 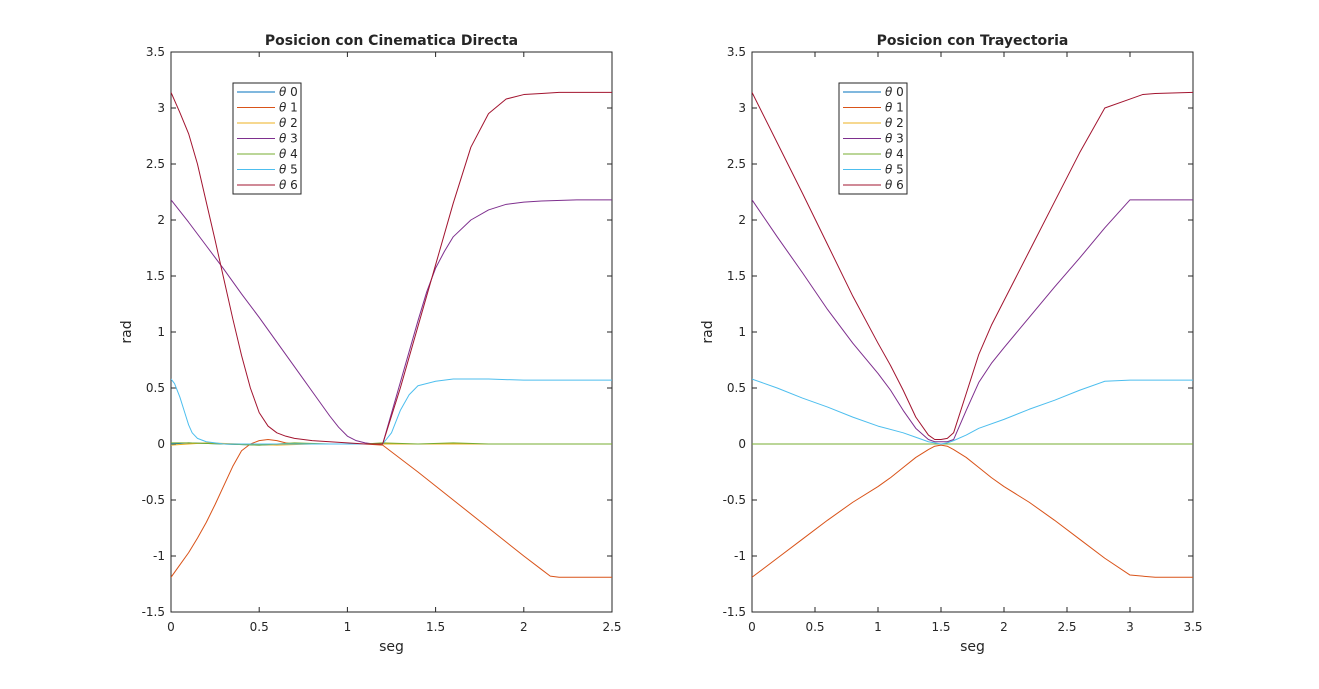 I want to click on x-tick-label: 3.5, so click(x=1192, y=627).